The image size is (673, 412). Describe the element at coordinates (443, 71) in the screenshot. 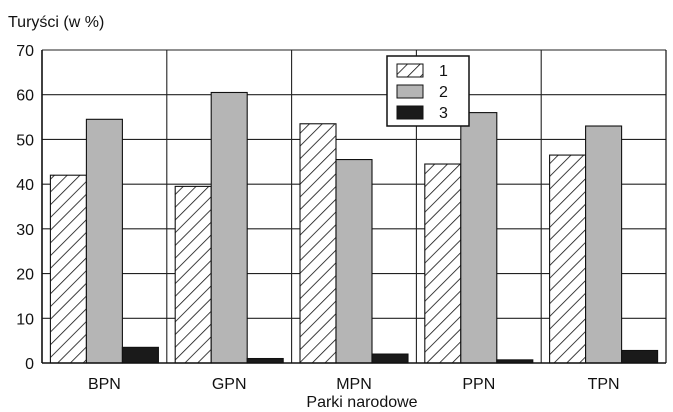

I see `legend-label-1: 1` at that location.